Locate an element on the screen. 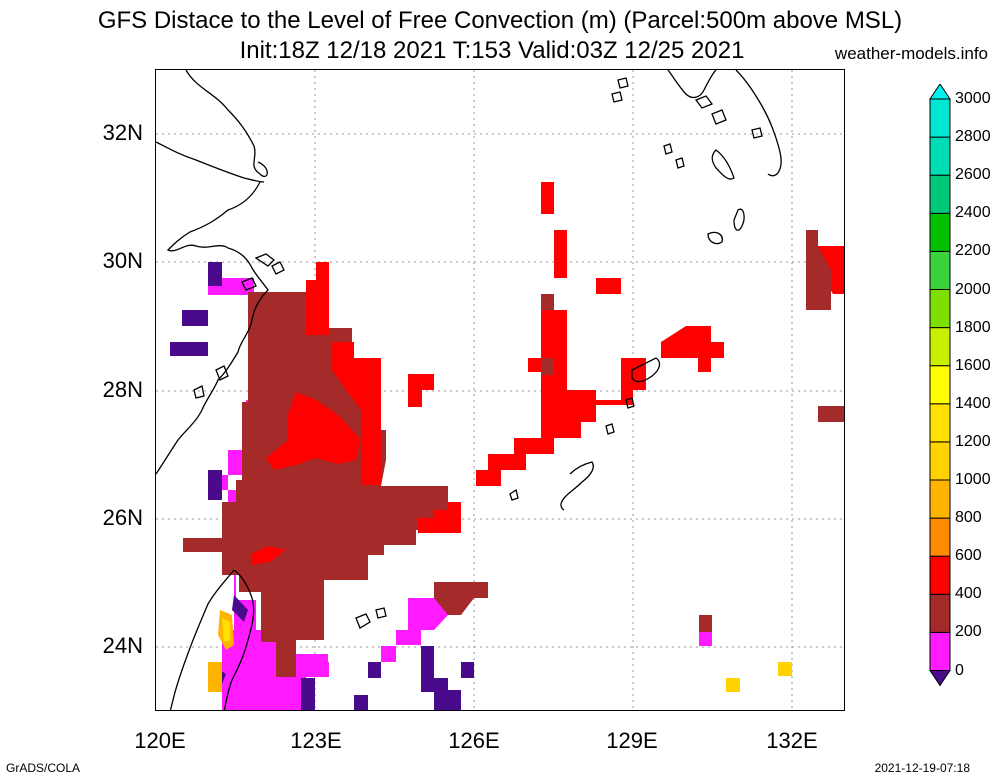  colorbar-label-2800: 2800 is located at coordinates (973, 137).